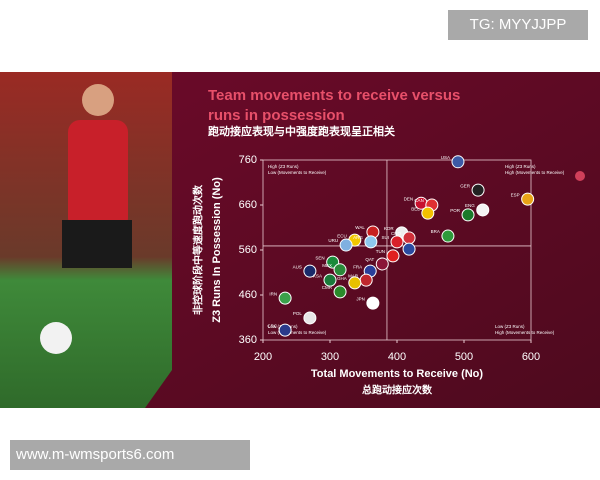  Describe the element at coordinates (518, 25) in the screenshot. I see `top-tag: TG: MYYJJPP` at that location.